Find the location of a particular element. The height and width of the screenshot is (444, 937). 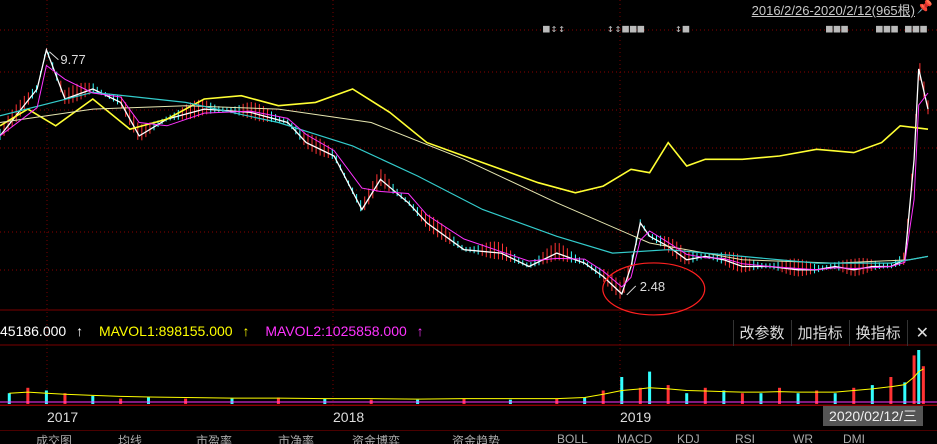

indicator-tab-4: 资金博弈 is located at coordinates (376, 439).